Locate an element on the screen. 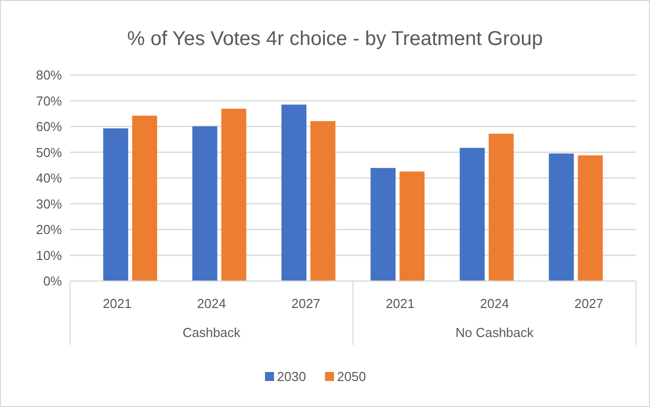  y-tick-label: 50% is located at coordinates (49, 152).